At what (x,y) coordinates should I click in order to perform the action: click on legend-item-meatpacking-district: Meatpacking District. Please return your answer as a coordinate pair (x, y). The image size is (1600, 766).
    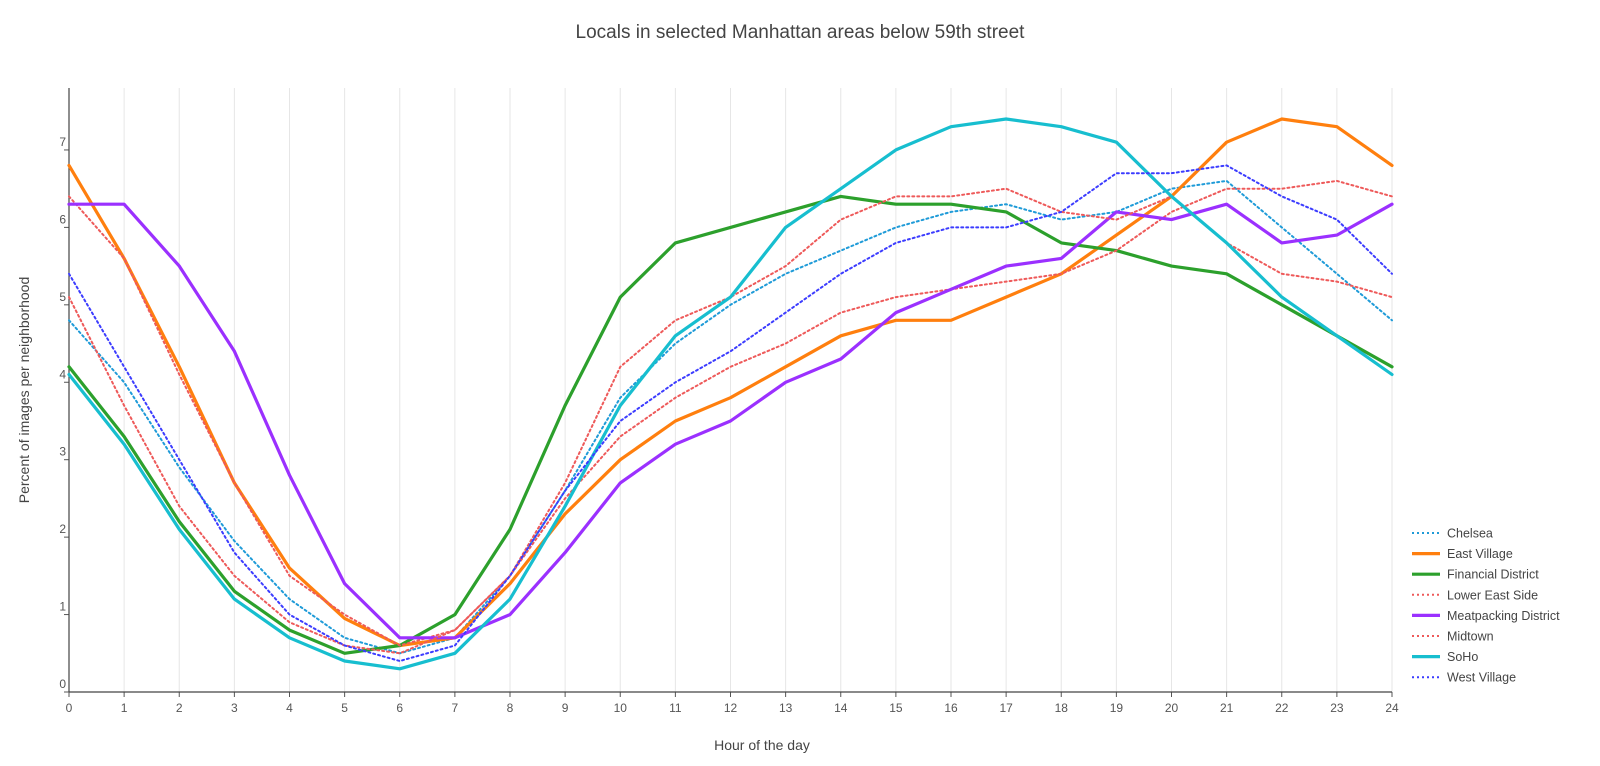
    Looking at the image, I should click on (1486, 616).